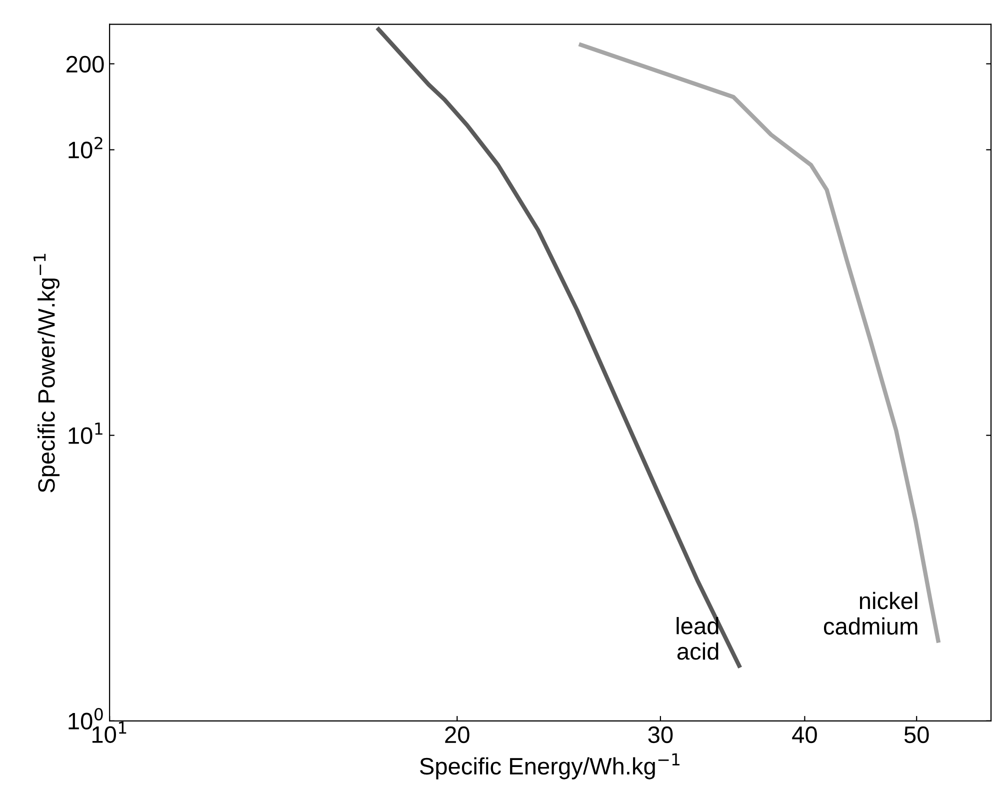 This screenshot has width=996, height=810. What do you see at coordinates (85, 147) in the screenshot?
I see `y-tick-label: 10$^{2}$` at bounding box center [85, 147].